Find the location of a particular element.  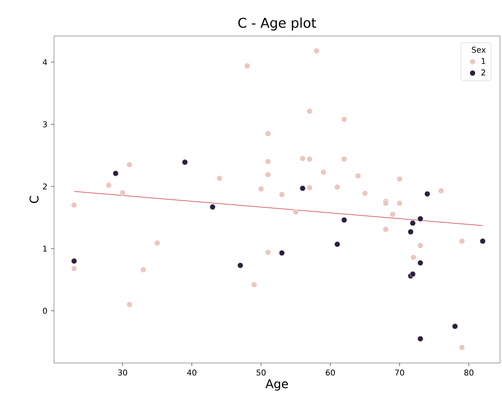

x-axis-title: Age is located at coordinates (277, 385).